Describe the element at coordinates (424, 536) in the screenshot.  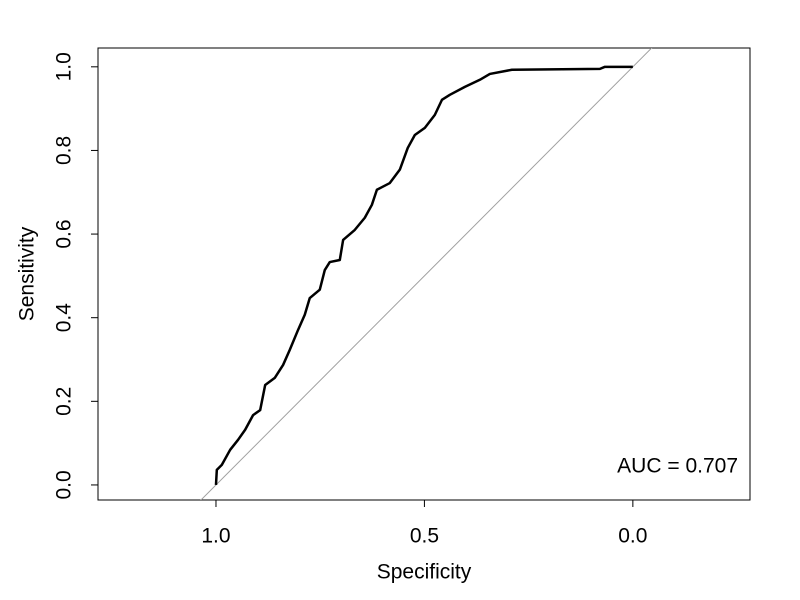
I see `x-tick-label: 0.5` at that location.